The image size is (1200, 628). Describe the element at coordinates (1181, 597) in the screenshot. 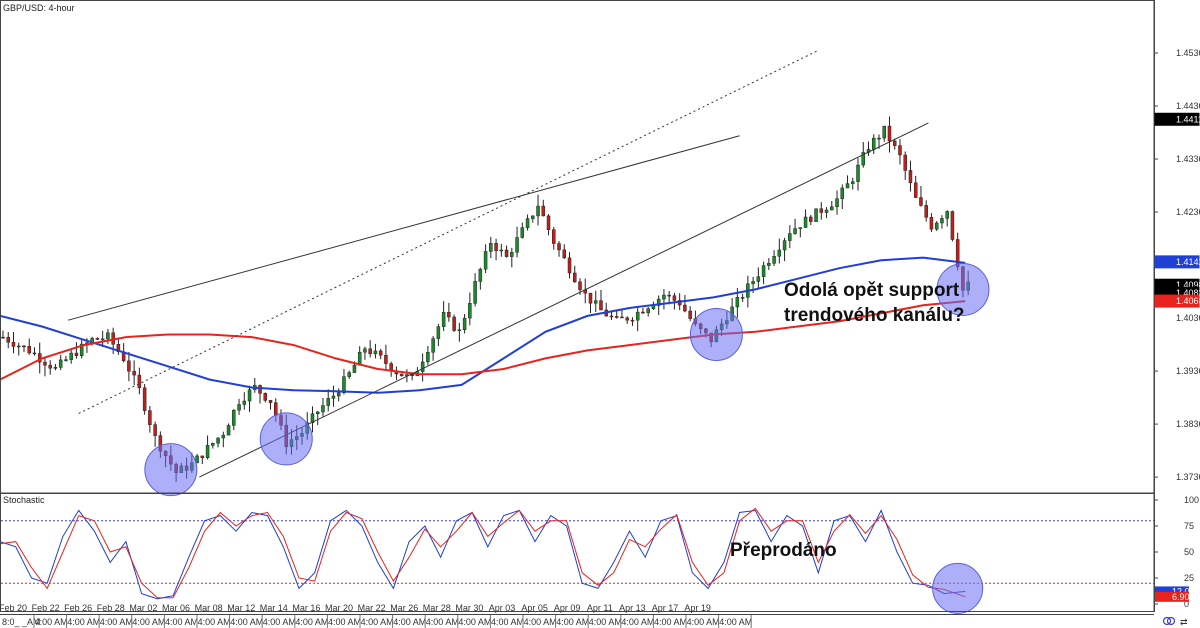

I see `stochastic-tag-label: 6.90` at that location.